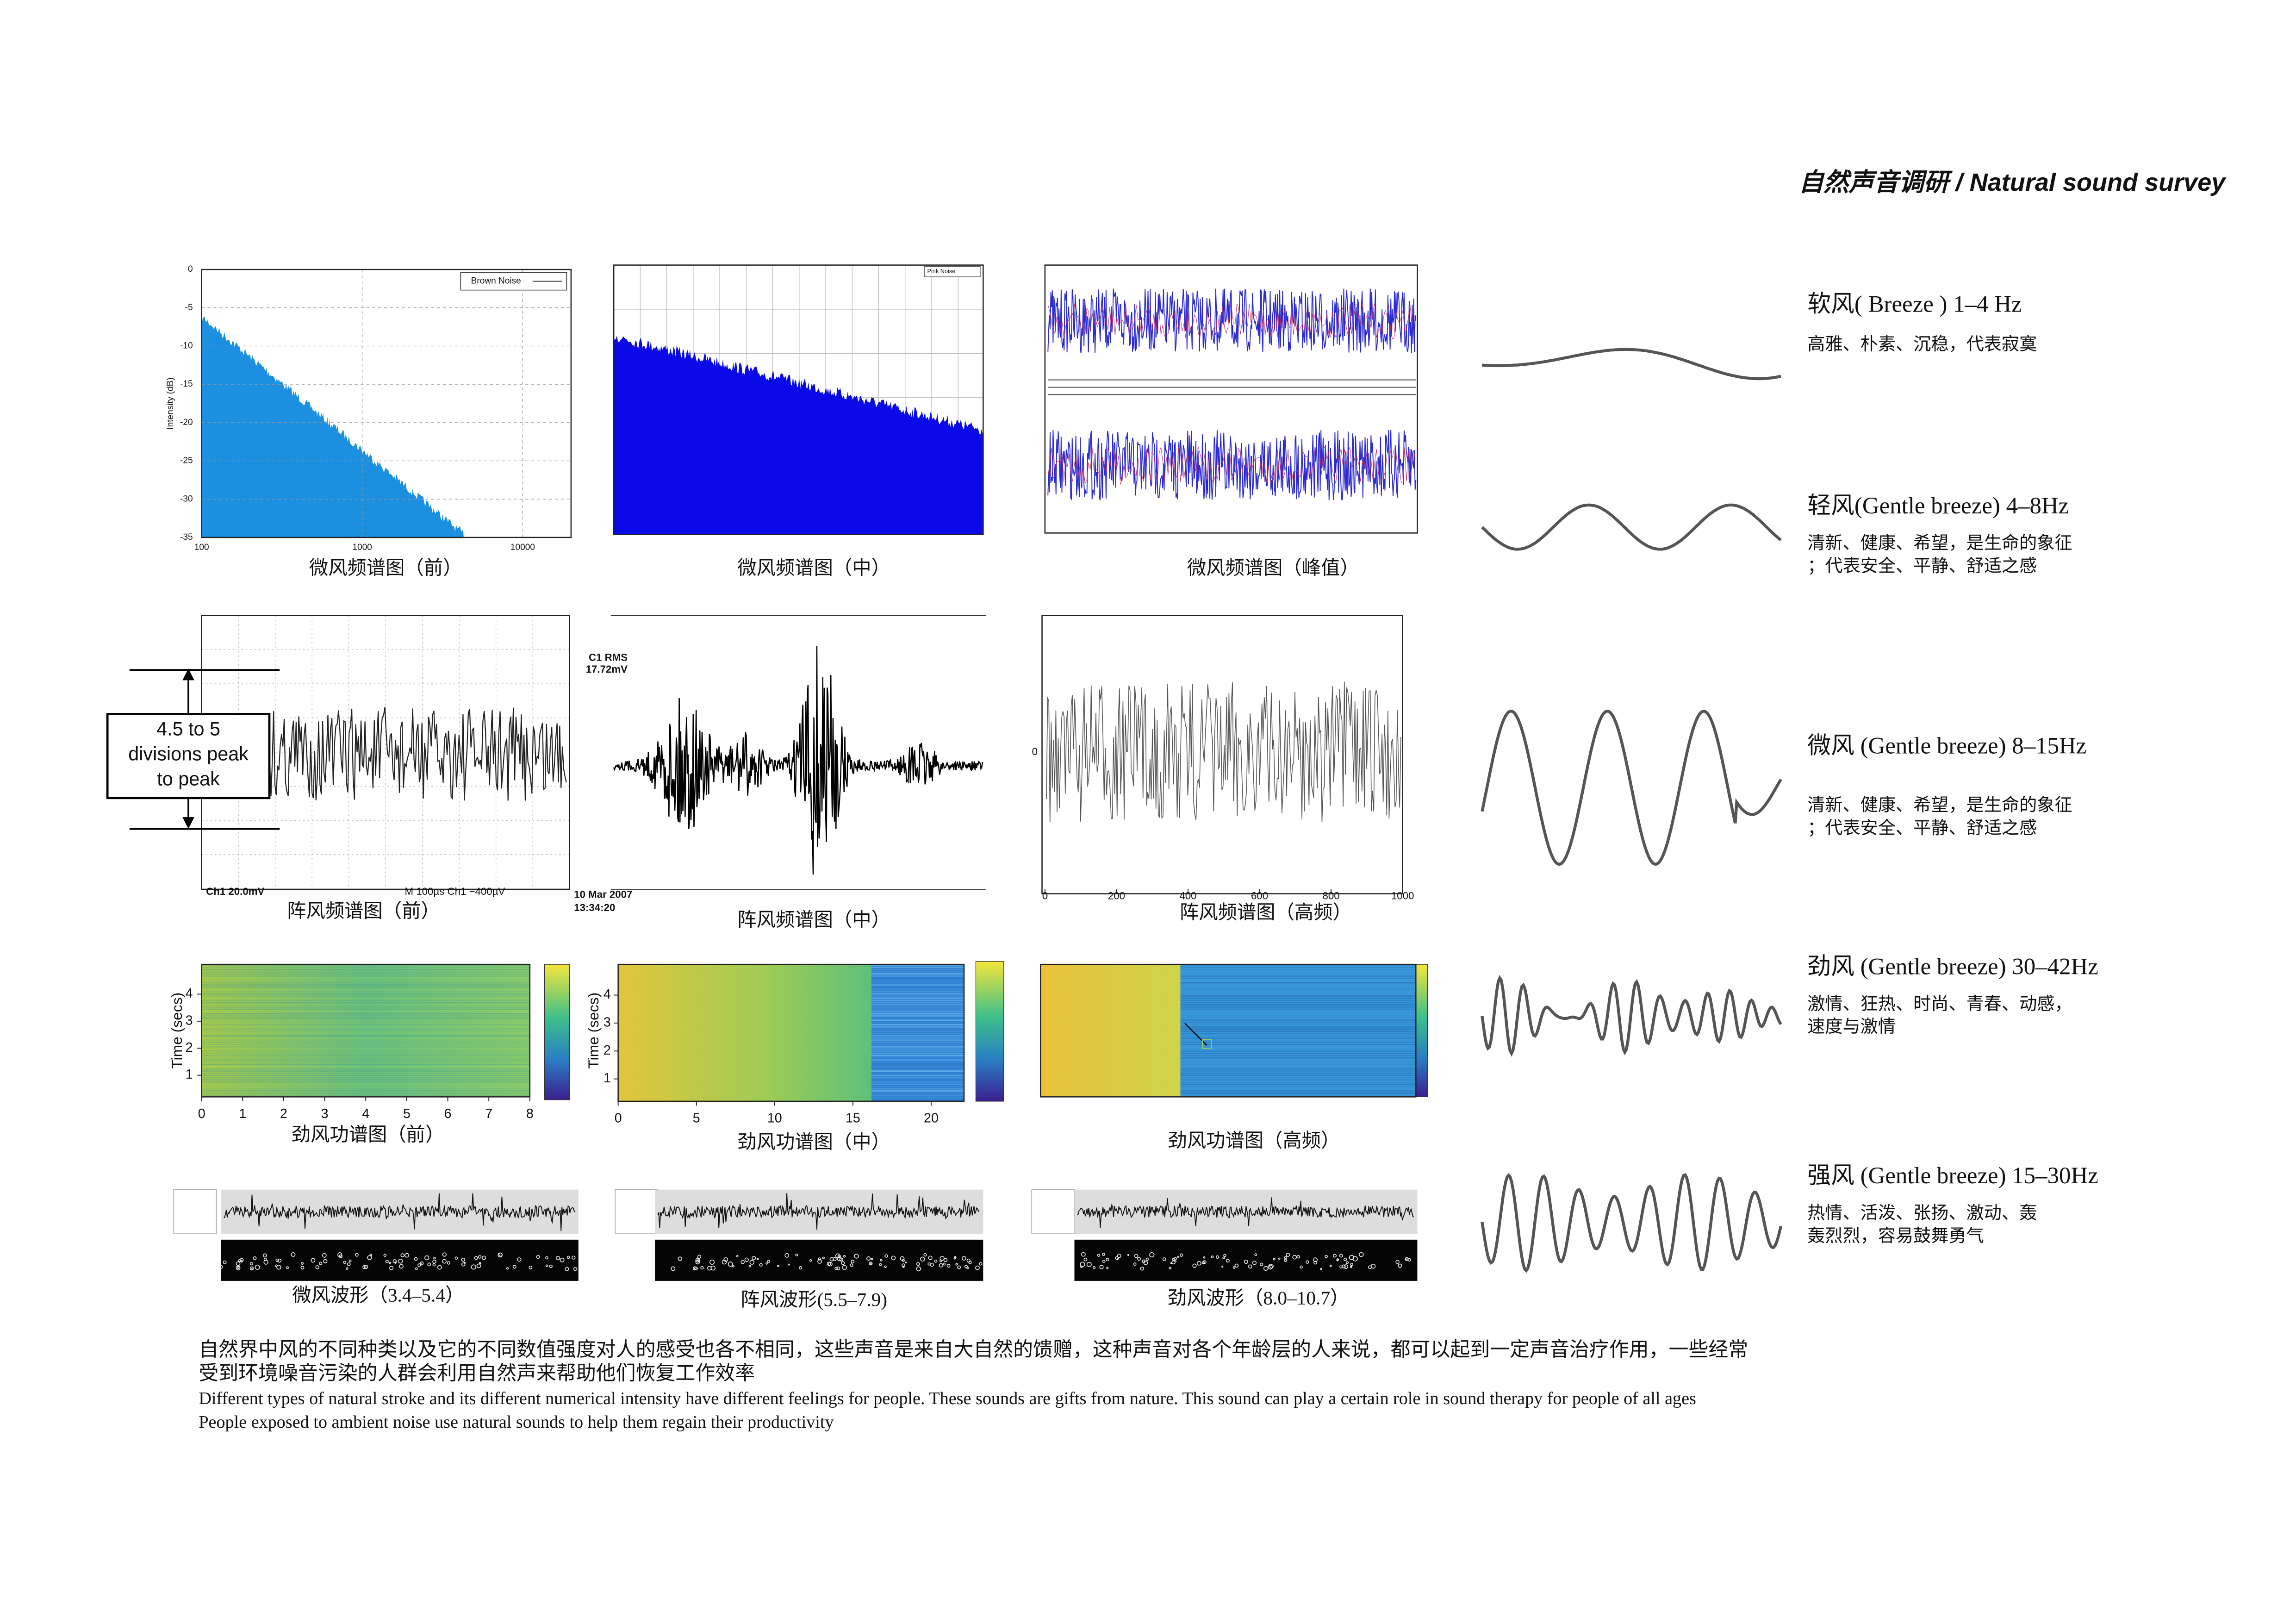  I want to click on legend-box, so click(952, 271).